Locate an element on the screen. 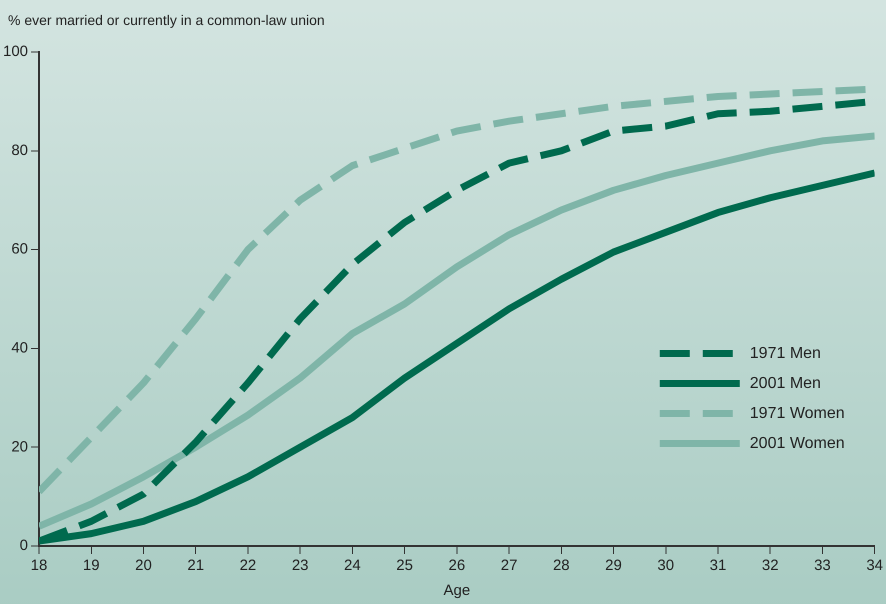 This screenshot has width=886, height=604. y-tick-label: 20 is located at coordinates (19, 447).